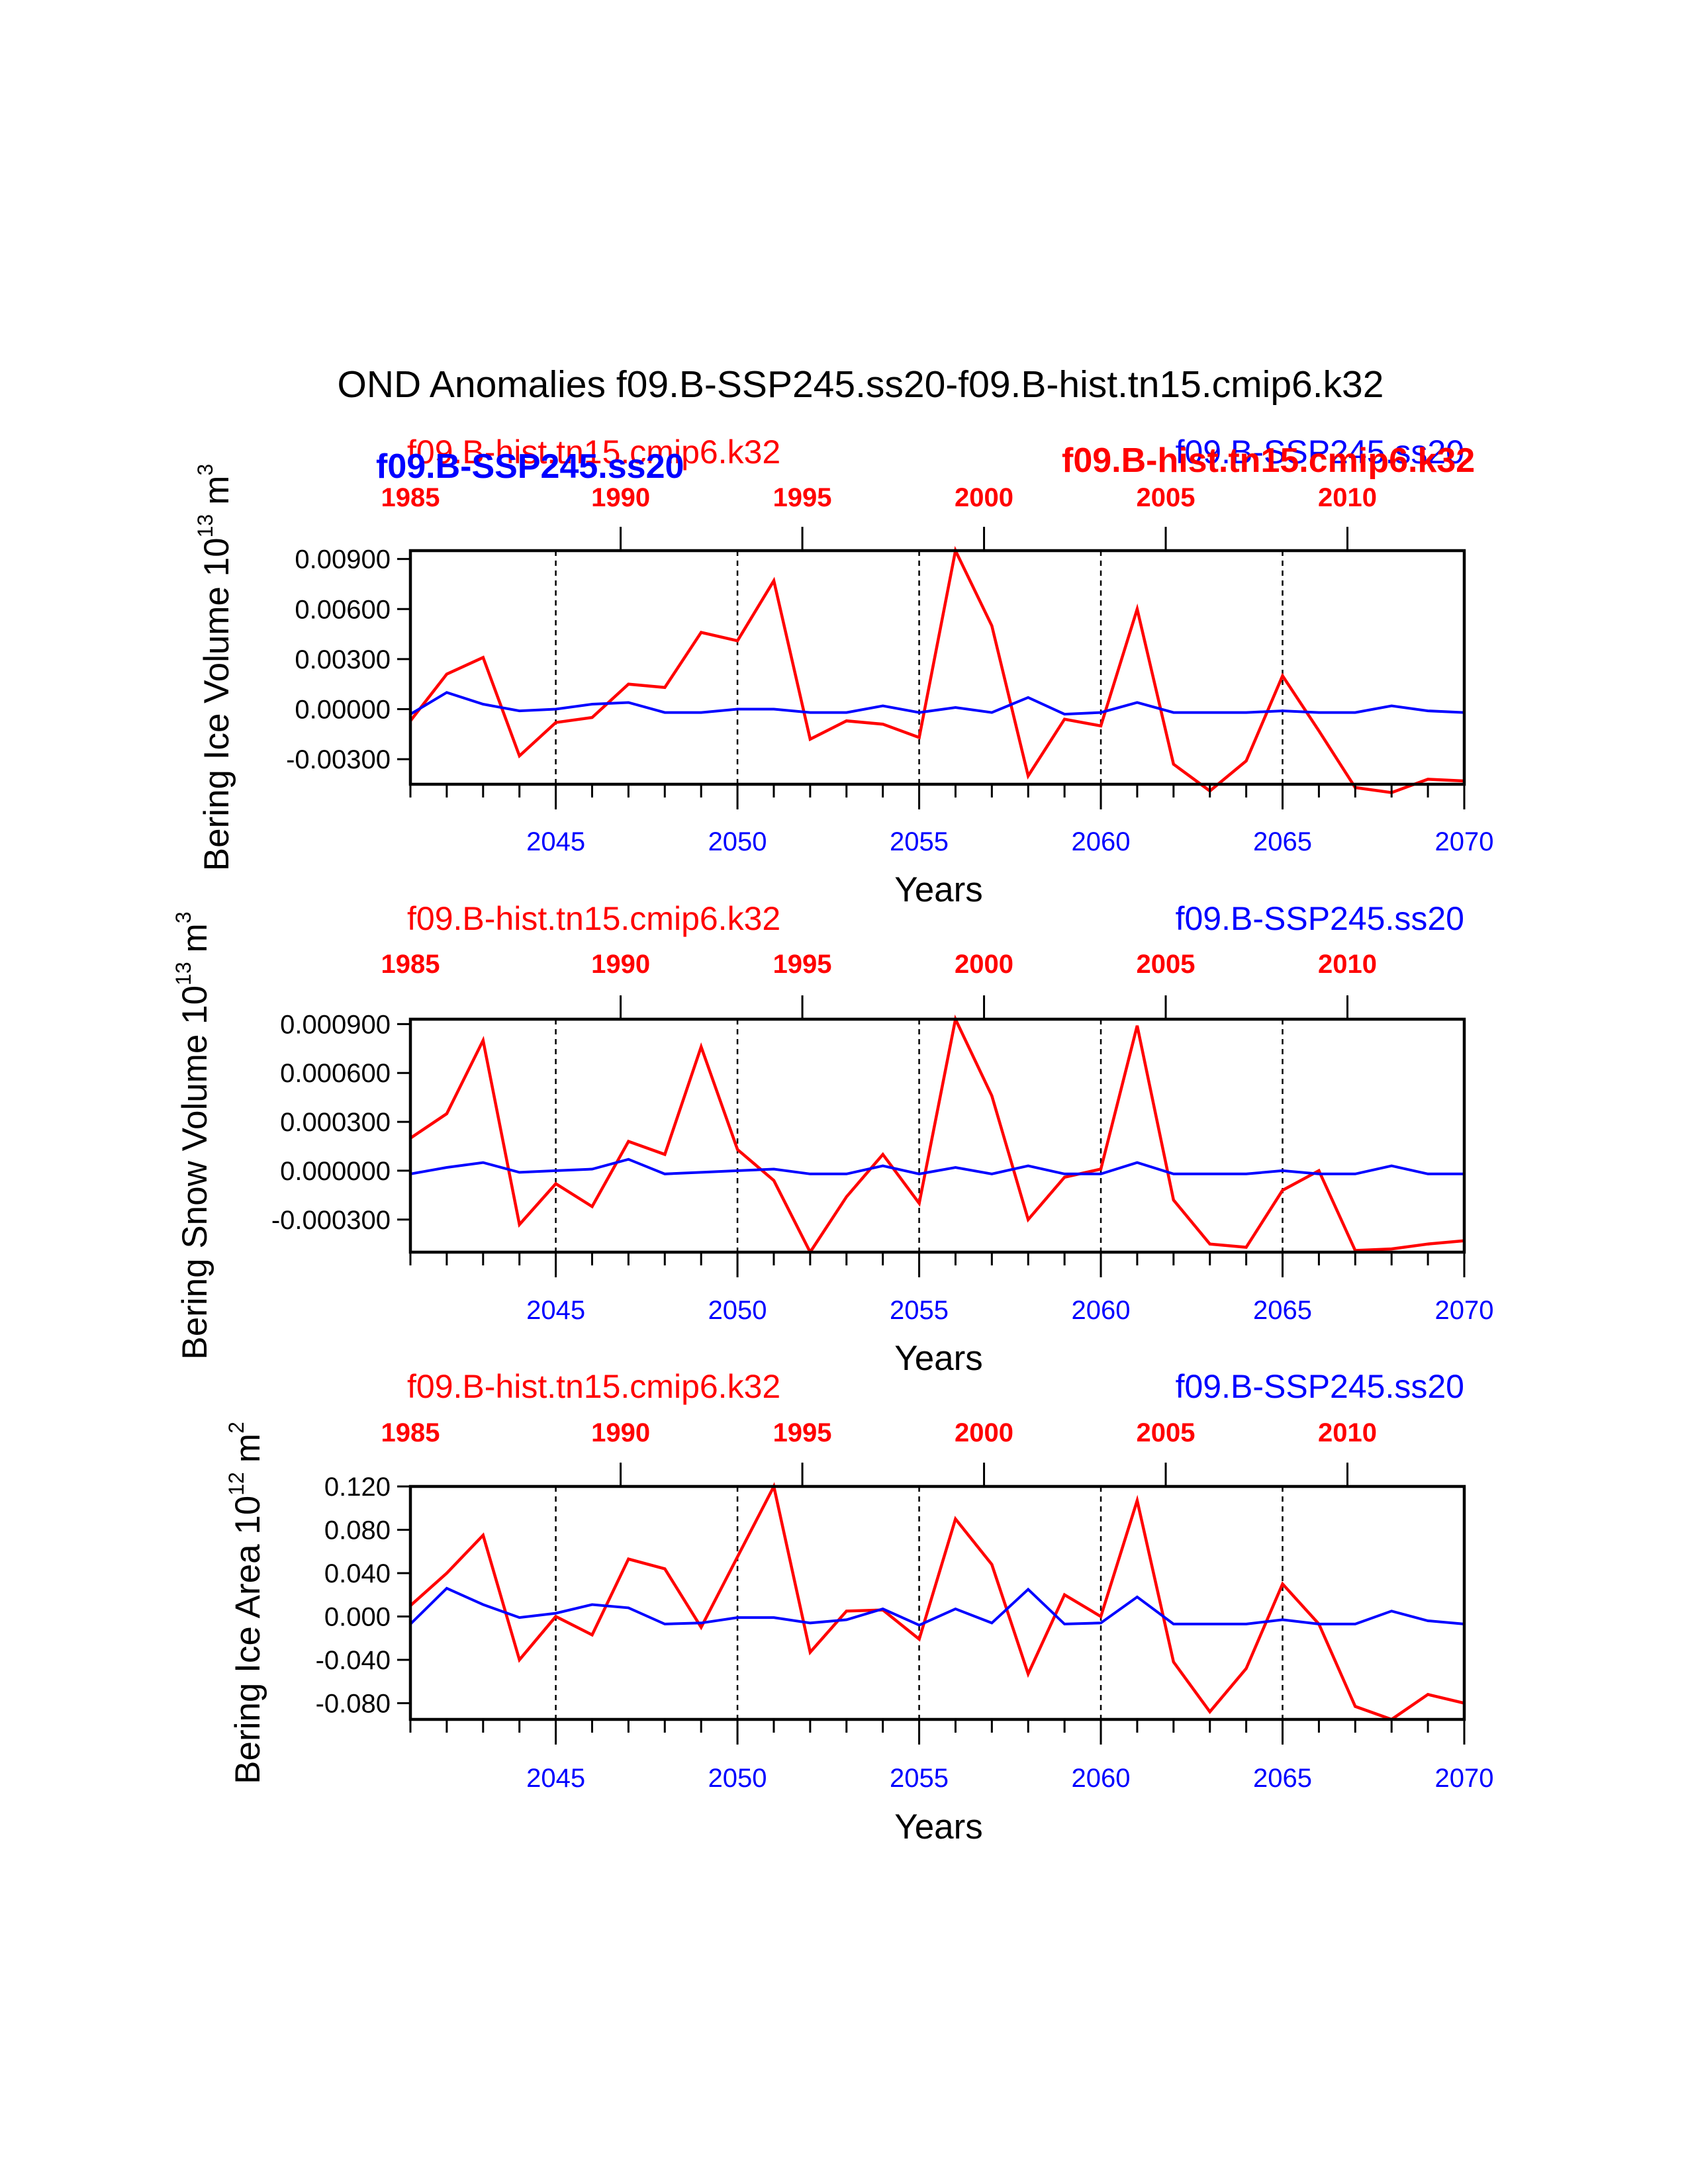 Image resolution: width=1688 pixels, height=2184 pixels. I want to click on legend-label-hist-bold: f09.B-hist.tn15.cmip6.k32, so click(1268, 461).